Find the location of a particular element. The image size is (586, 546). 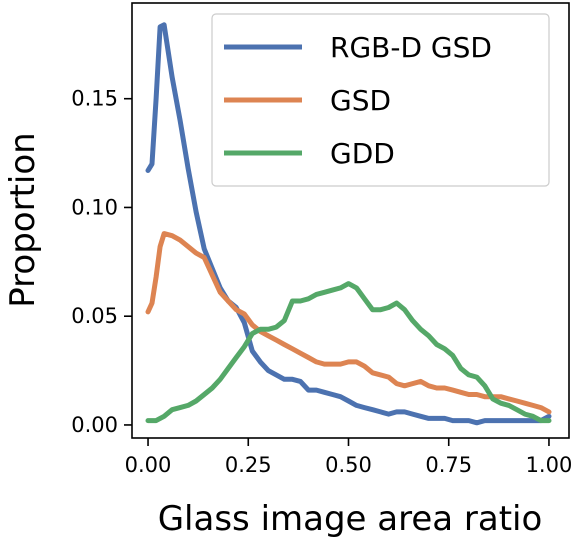

legend-label-gdd: GDD is located at coordinates (362, 153).